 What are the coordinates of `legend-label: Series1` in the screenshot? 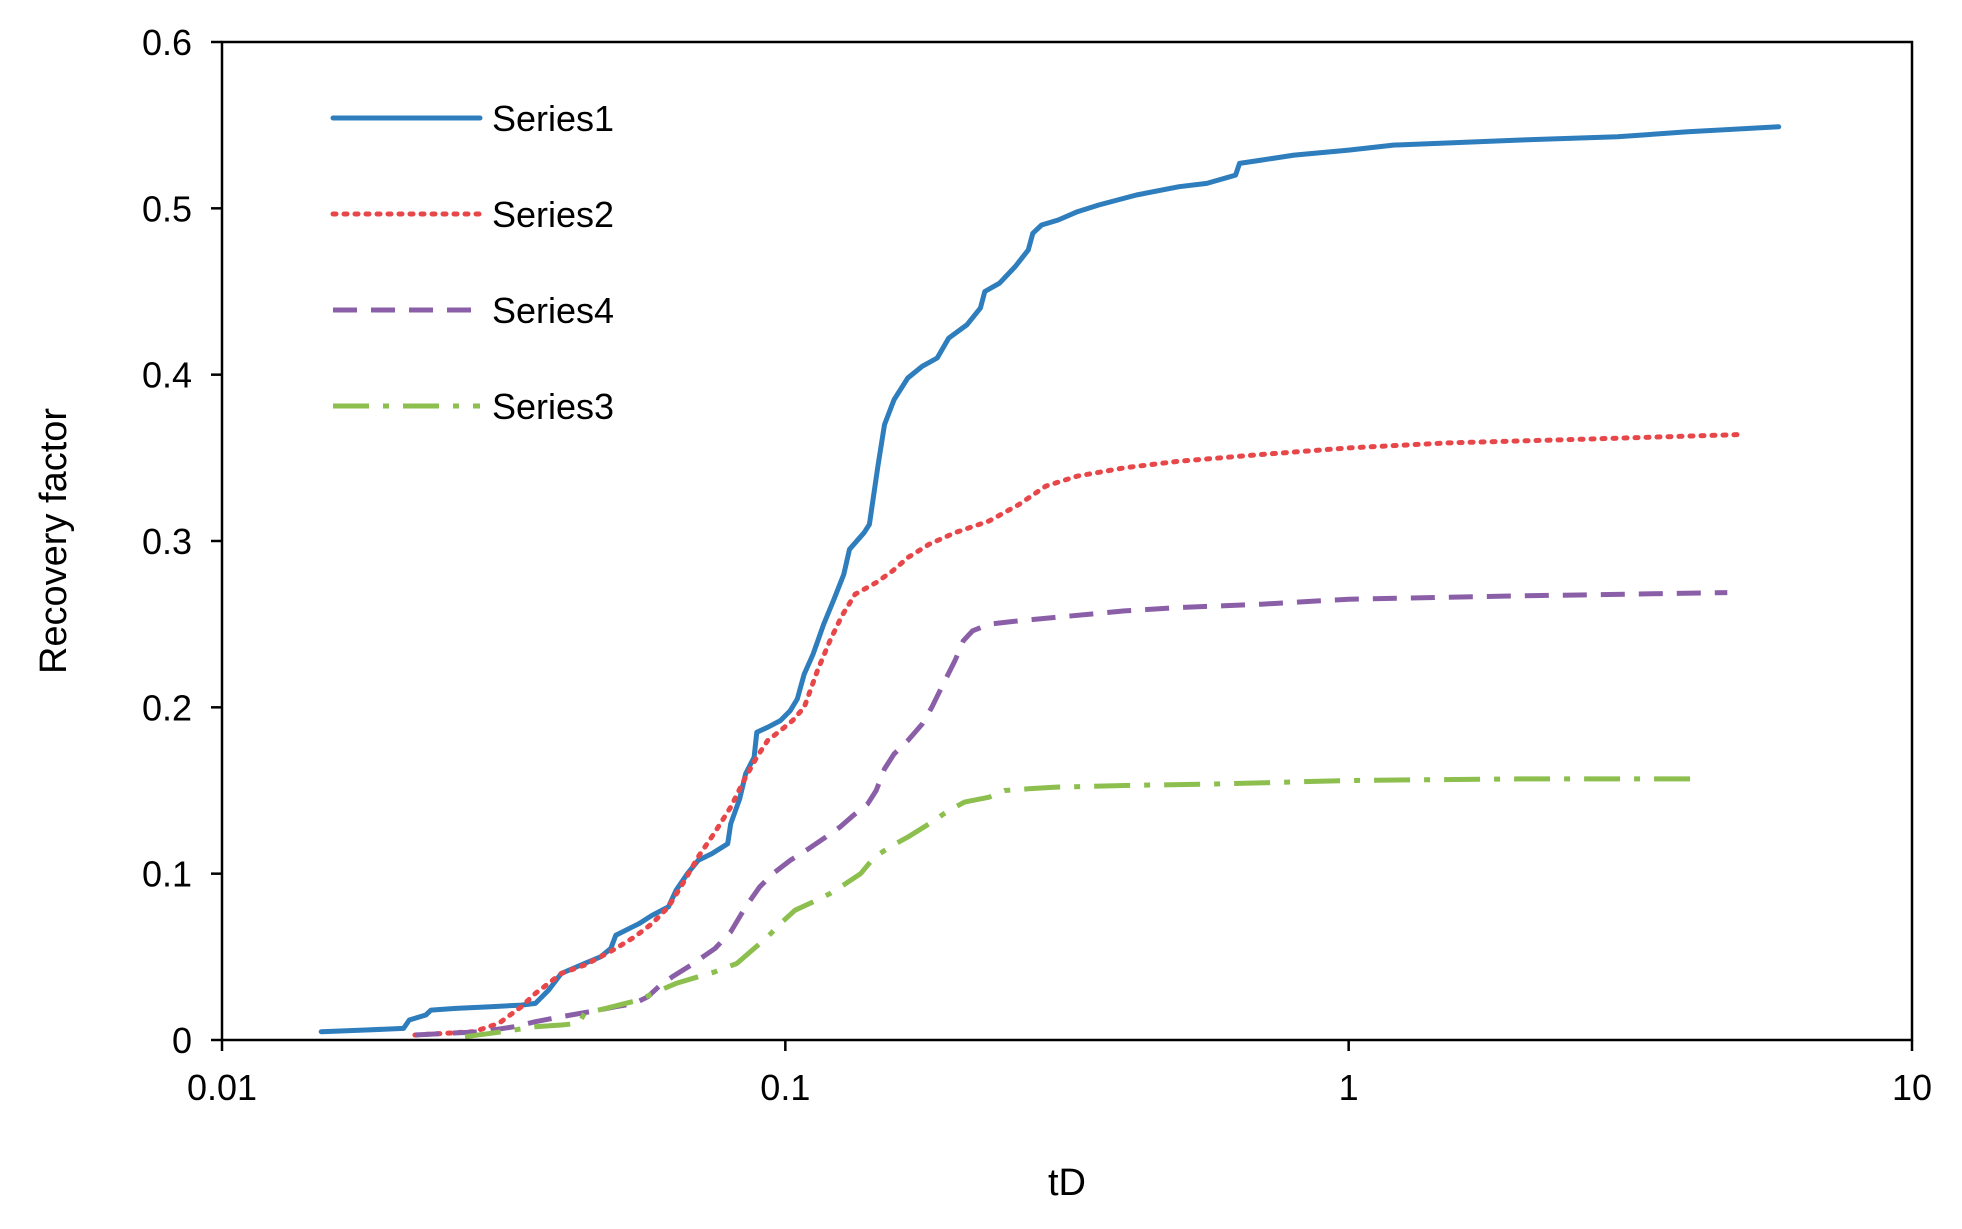 It's located at (553, 118).